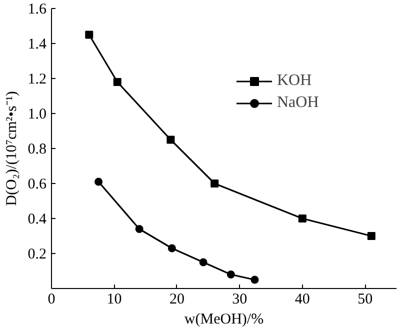 Image resolution: width=400 pixels, height=330 pixels. Describe the element at coordinates (37, 150) in the screenshot. I see `y-tick-label: 0.8` at that location.